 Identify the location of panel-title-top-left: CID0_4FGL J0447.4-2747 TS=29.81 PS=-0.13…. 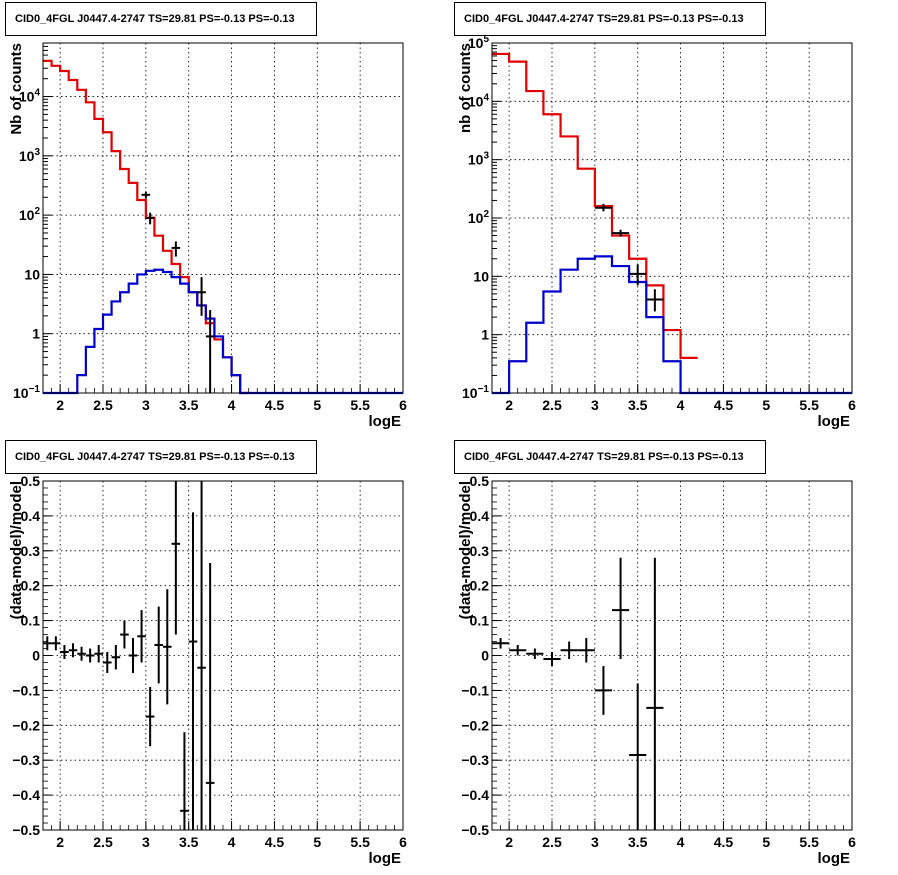
(161, 19).